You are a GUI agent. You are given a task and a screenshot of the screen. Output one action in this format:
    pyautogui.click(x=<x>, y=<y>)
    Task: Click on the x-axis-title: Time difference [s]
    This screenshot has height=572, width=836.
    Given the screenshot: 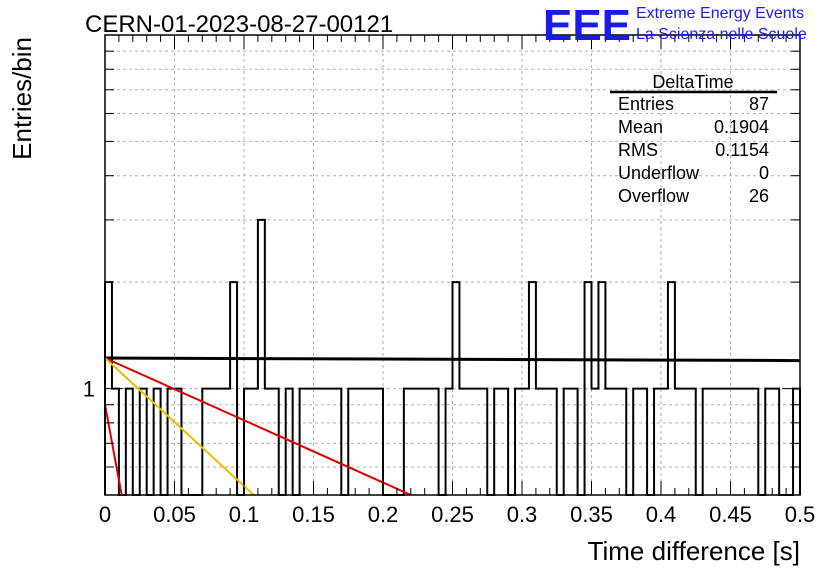 What is the action you would take?
    pyautogui.click(x=694, y=551)
    